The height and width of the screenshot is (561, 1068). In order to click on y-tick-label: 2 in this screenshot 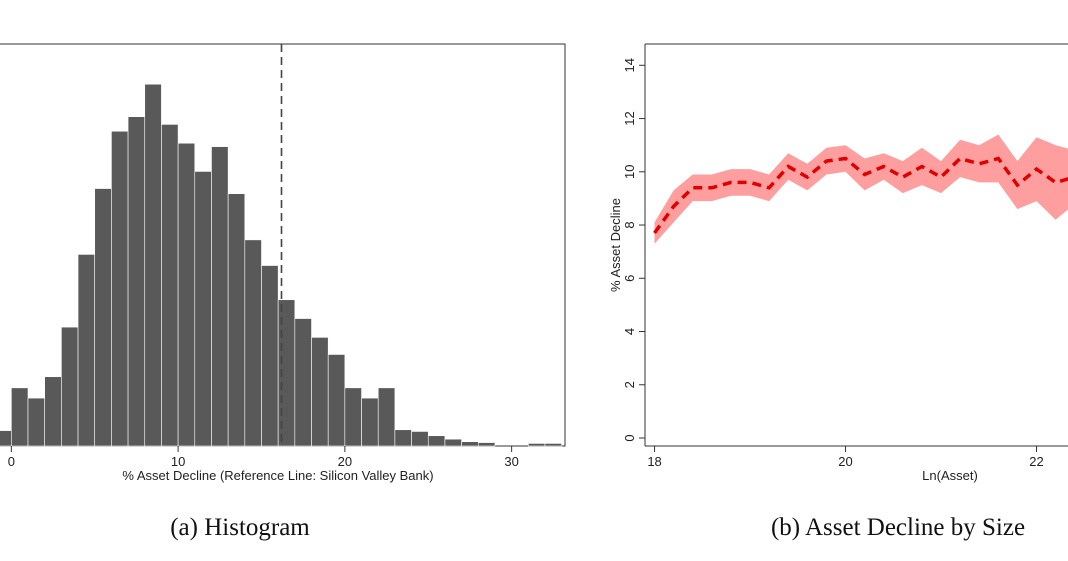, I will do `click(629, 384)`.